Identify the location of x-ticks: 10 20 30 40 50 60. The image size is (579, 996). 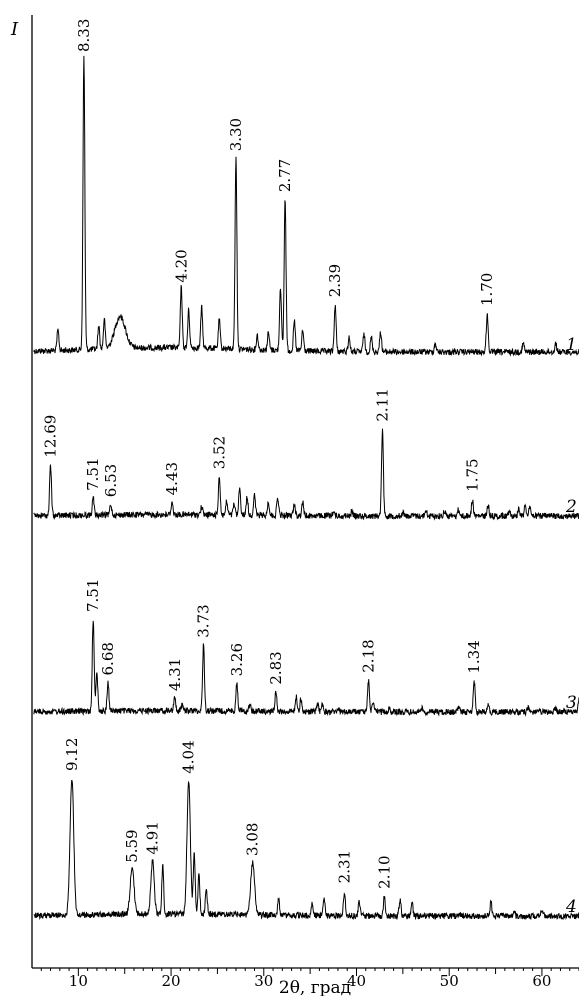
(309, 979).